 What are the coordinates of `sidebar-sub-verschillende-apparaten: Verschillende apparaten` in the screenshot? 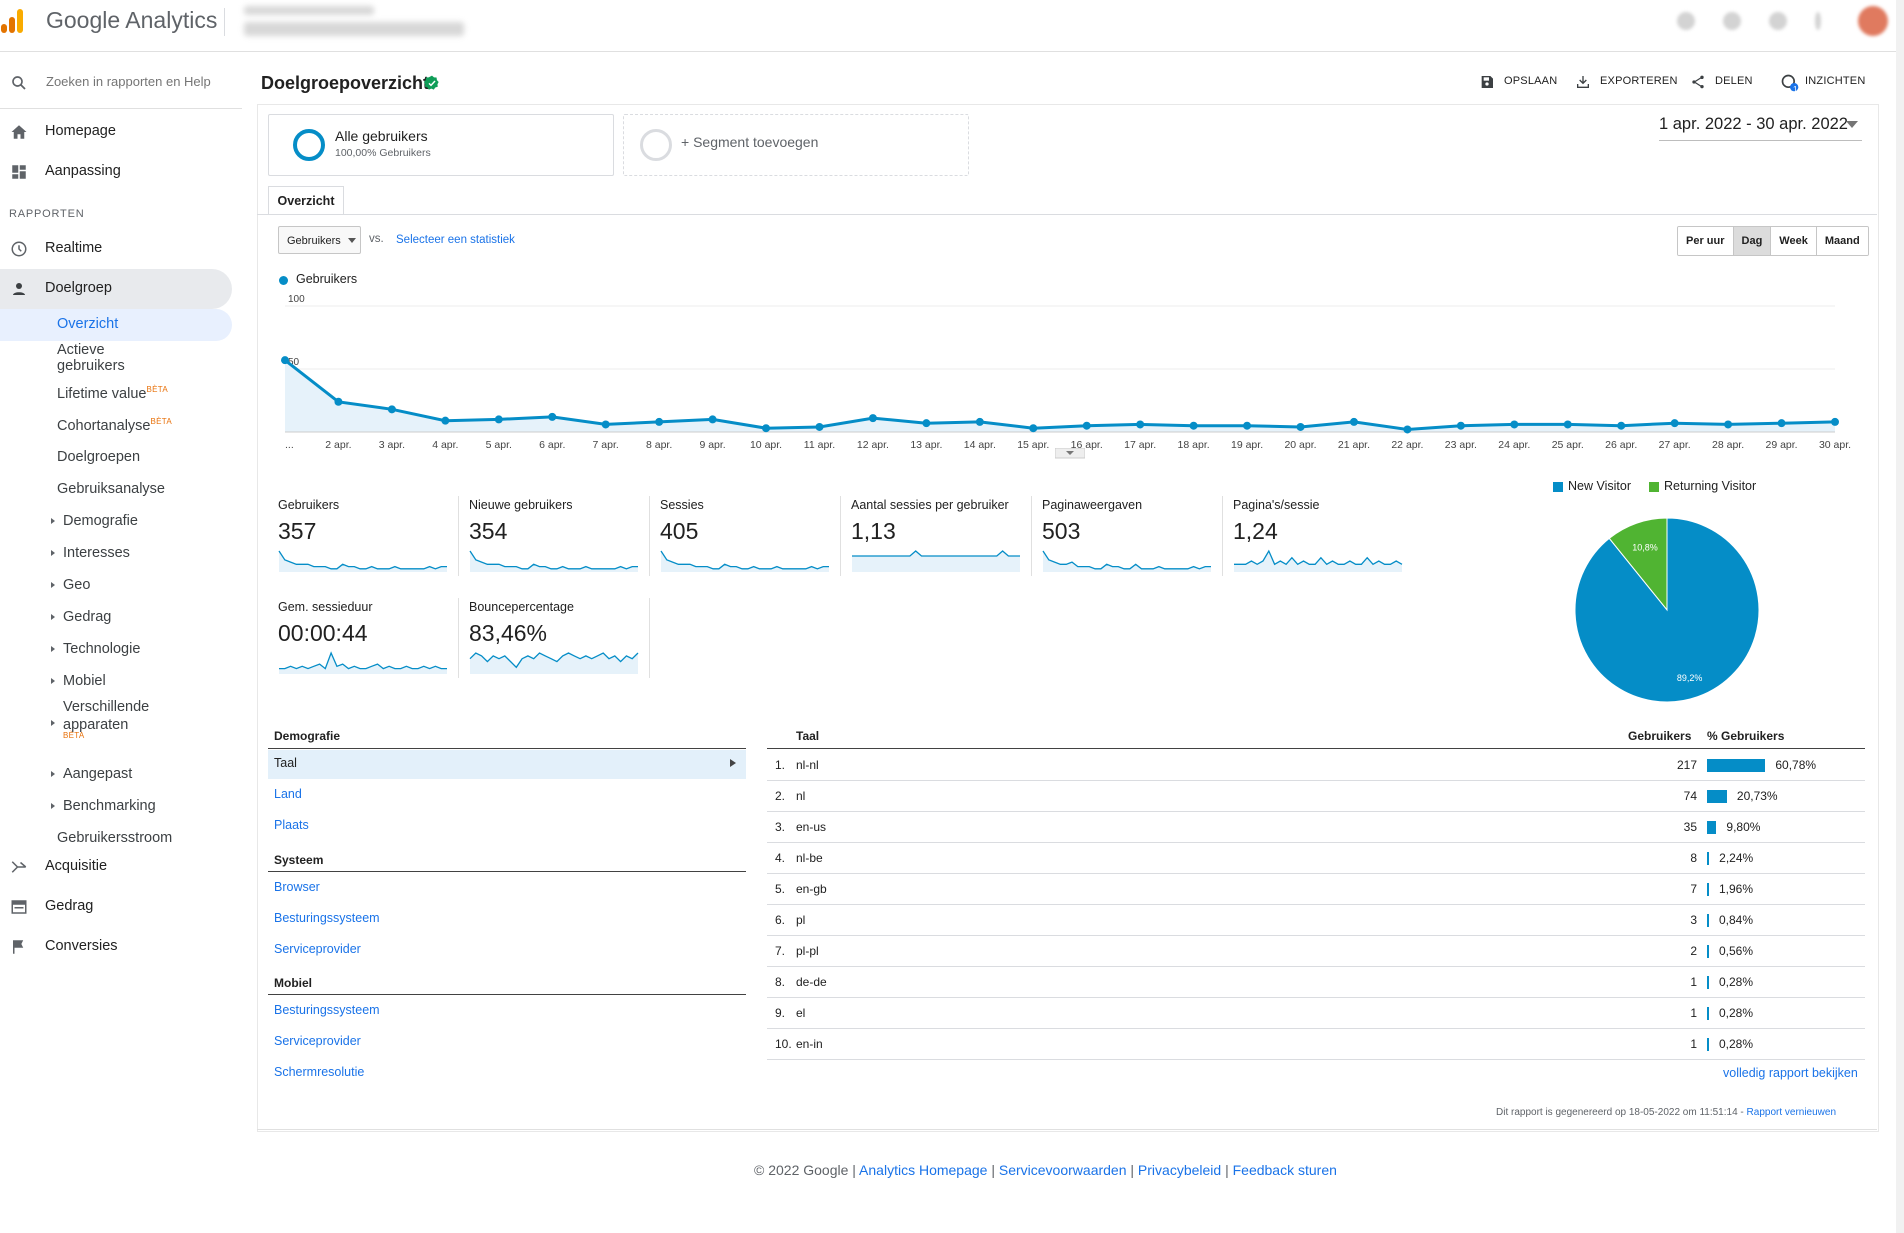 It's located at (106, 716).